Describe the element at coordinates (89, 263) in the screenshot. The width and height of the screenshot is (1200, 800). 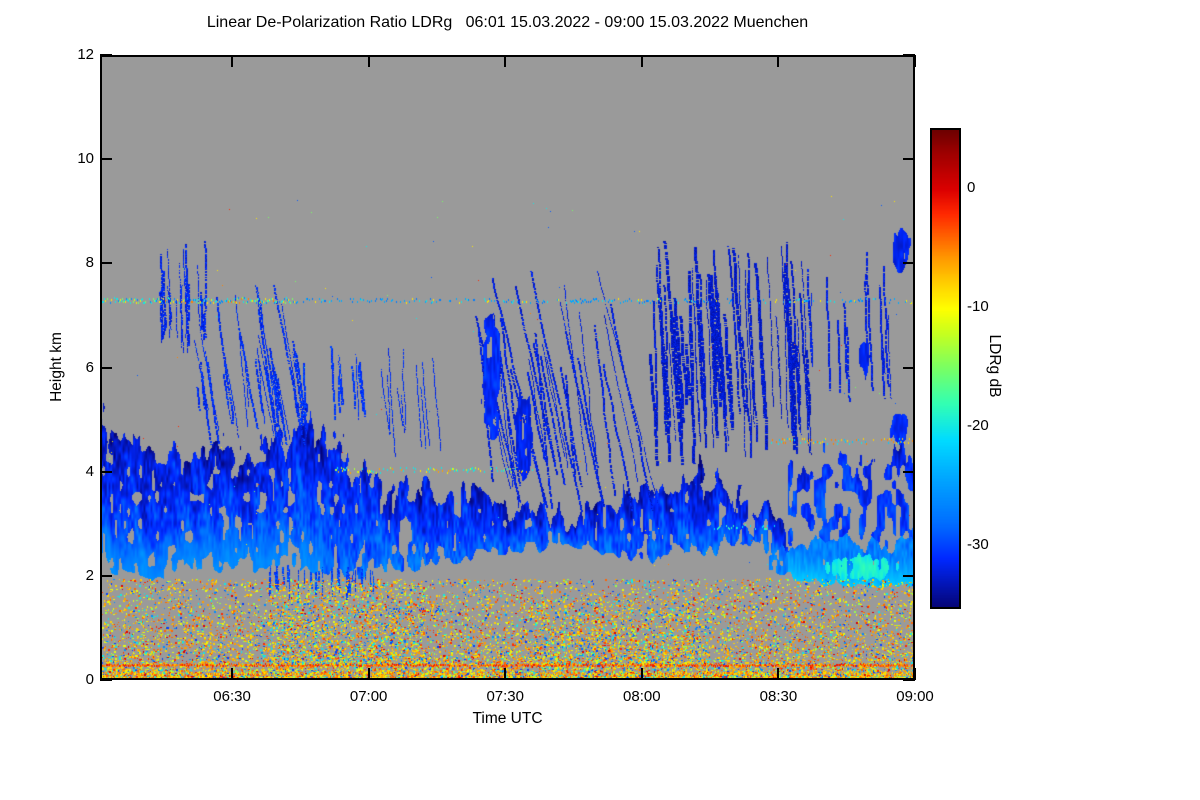
I see `y-tick-label: 8` at that location.